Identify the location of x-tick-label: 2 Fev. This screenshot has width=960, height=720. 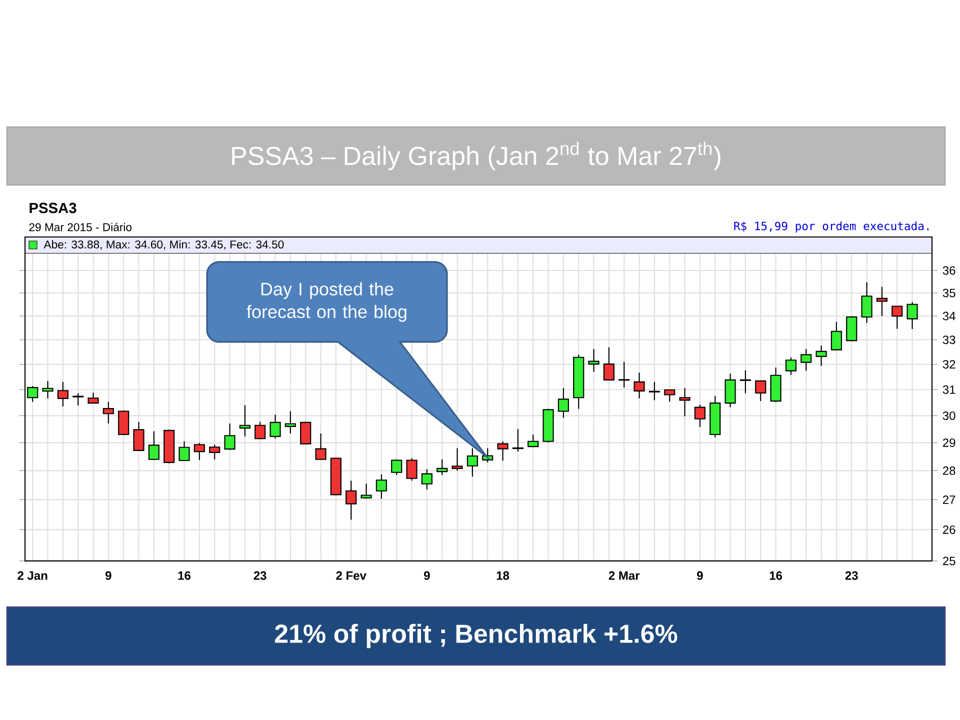
(351, 575).